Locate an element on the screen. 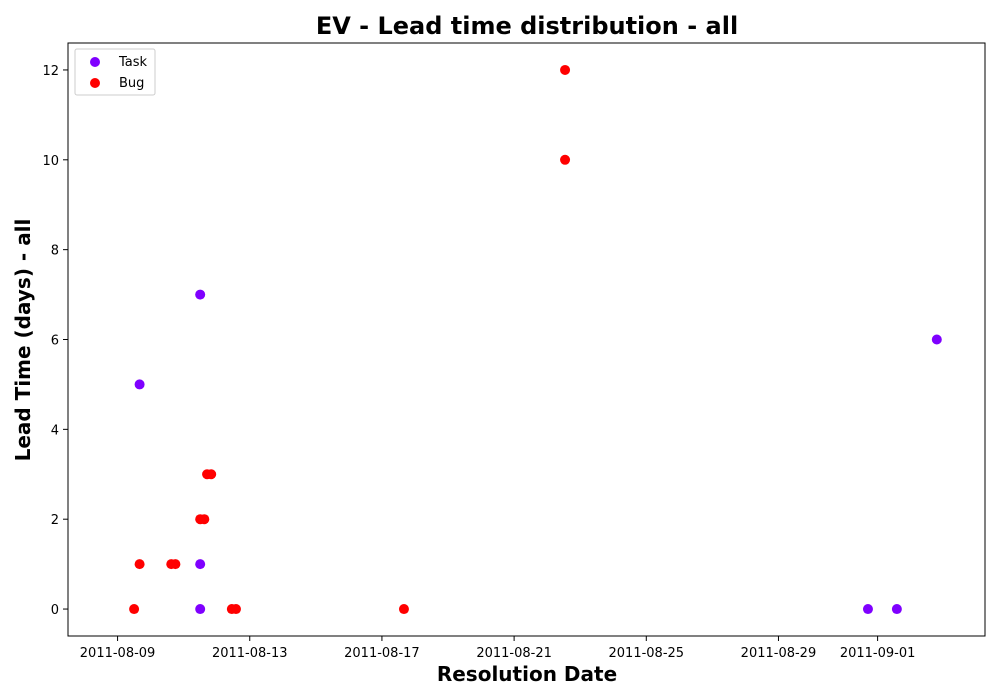  y-tick-label: 10 is located at coordinates (50, 161).